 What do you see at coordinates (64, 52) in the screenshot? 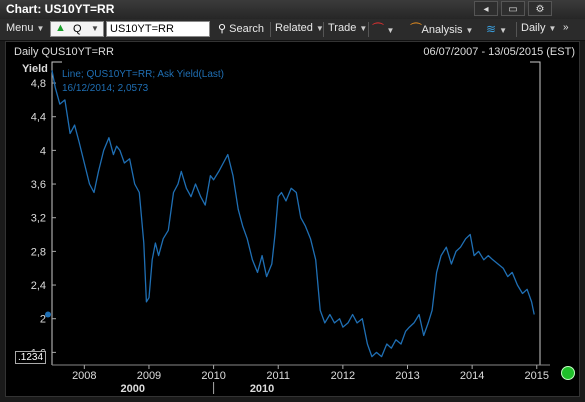
I see `chart-title: Daily QUS10YT=RR` at bounding box center [64, 52].